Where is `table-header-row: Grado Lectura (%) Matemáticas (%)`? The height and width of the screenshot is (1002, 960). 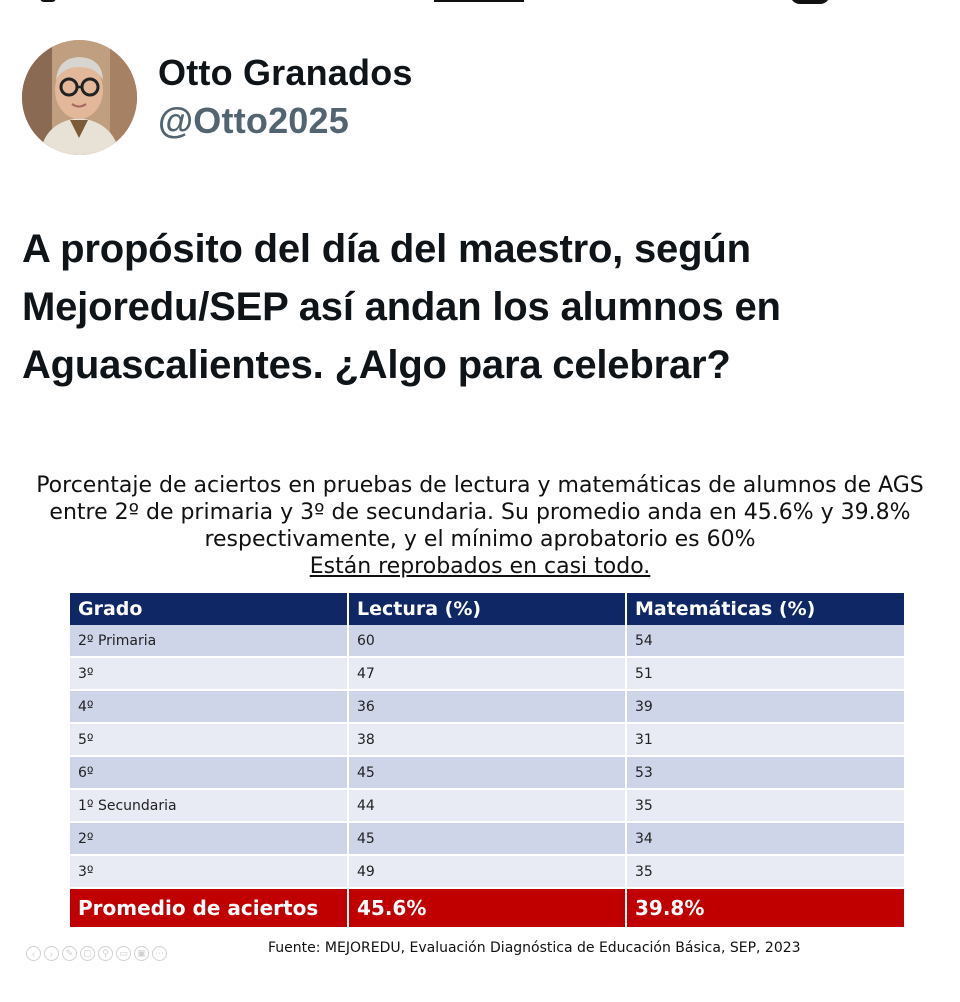 table-header-row: Grado Lectura (%) Matemáticas (%) is located at coordinates (488, 609).